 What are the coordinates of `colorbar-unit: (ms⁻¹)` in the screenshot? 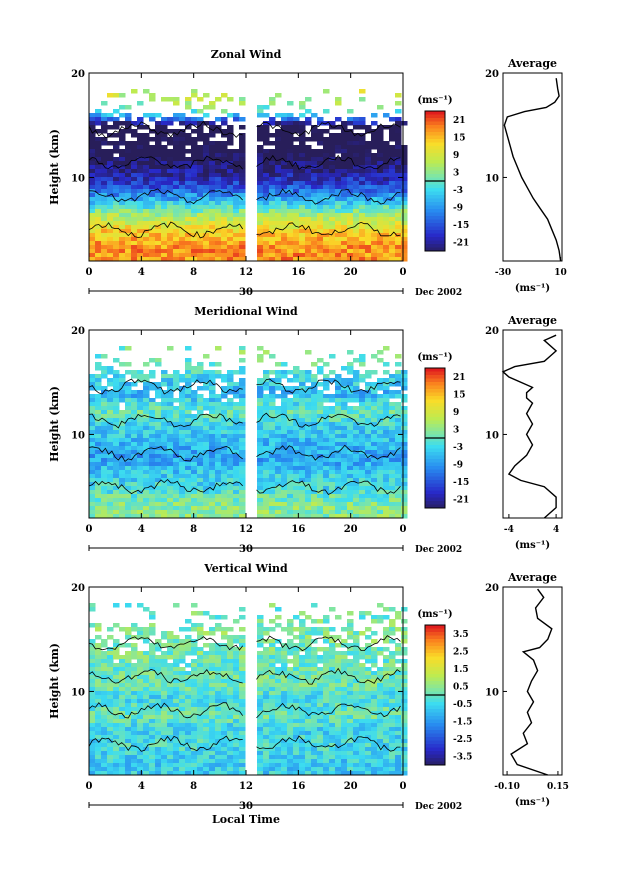 It's located at (434, 100).